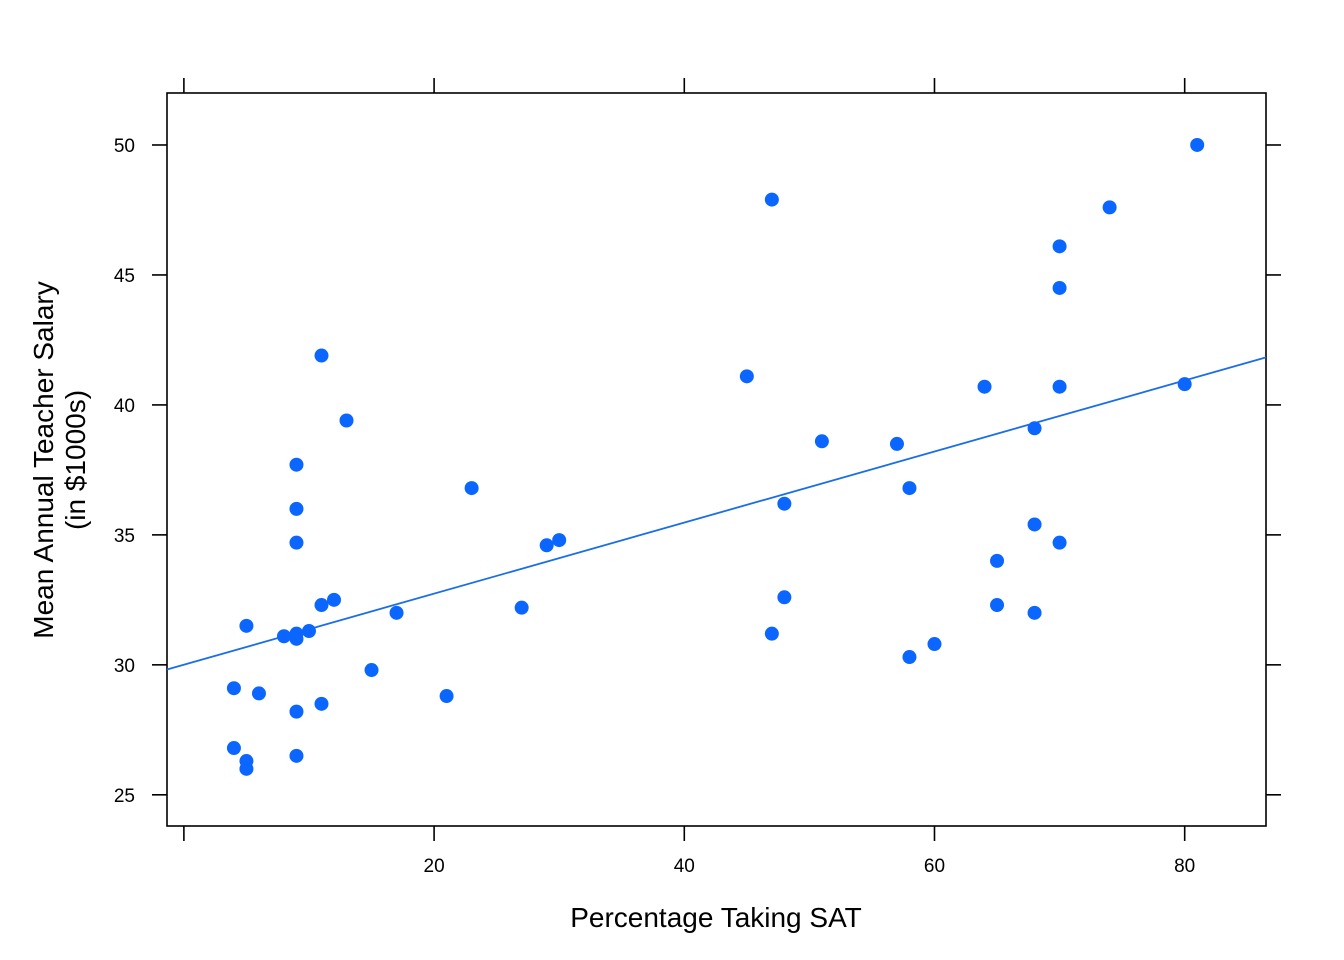  Describe the element at coordinates (124, 276) in the screenshot. I see `y-tick-label: 45` at that location.